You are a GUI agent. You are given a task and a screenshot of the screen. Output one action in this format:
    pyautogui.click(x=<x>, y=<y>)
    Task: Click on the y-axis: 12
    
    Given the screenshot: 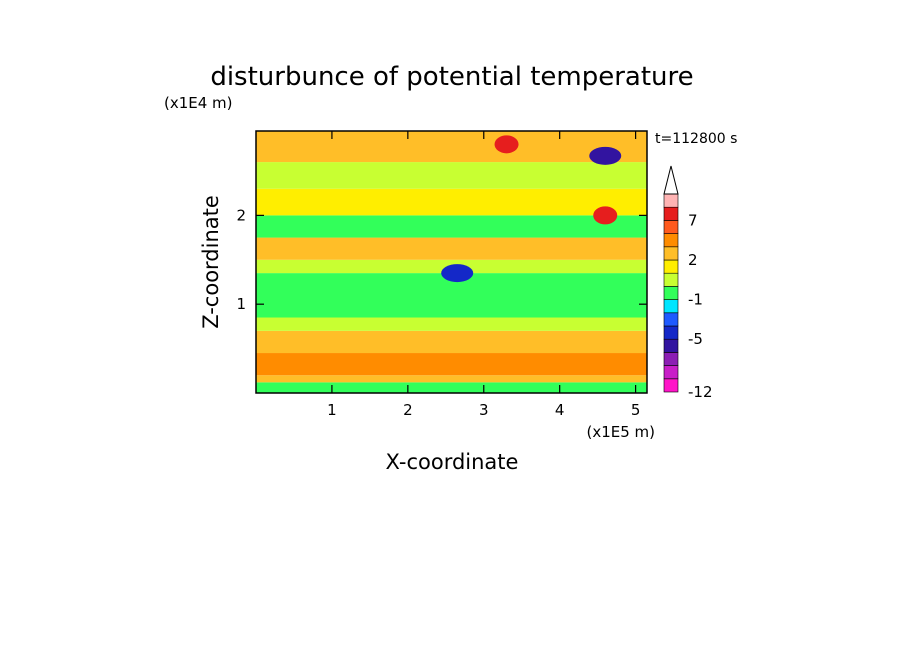 What is the action you would take?
    pyautogui.click(x=441, y=259)
    